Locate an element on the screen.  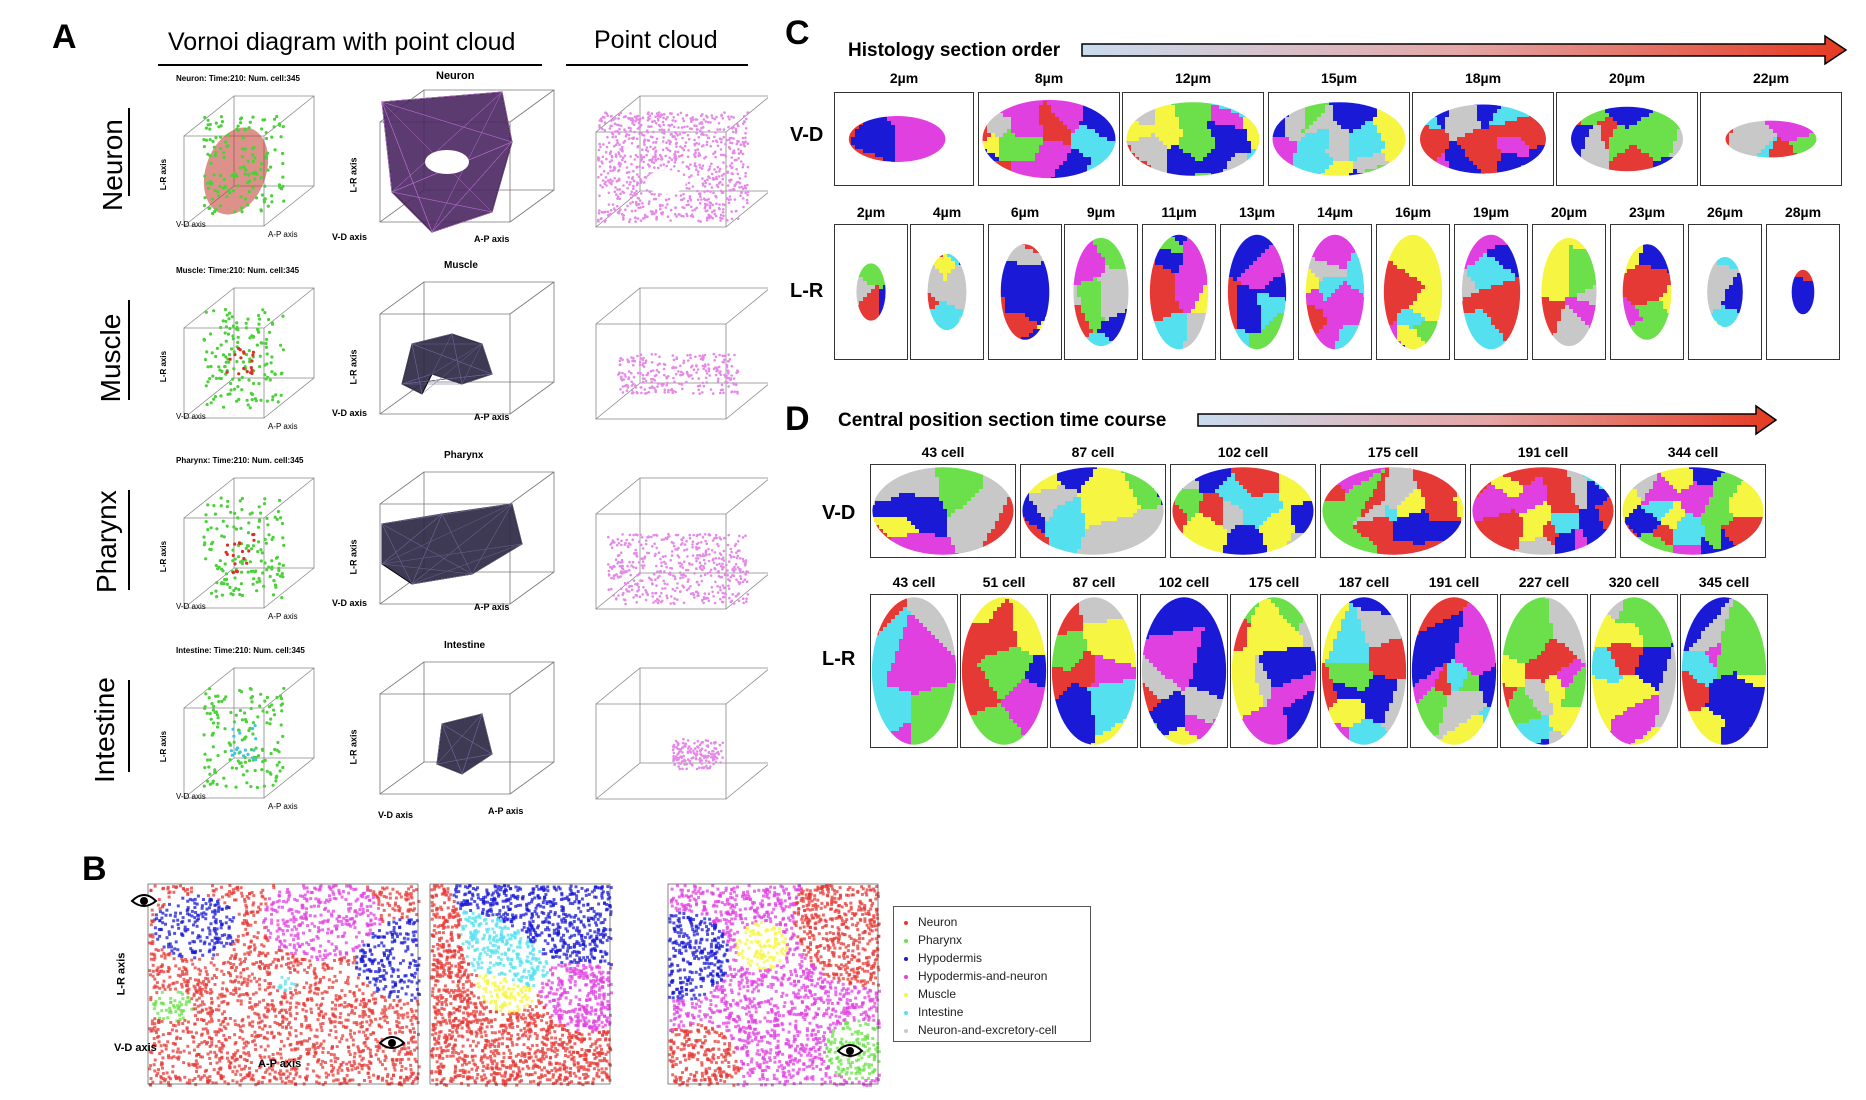
legend-item-muscle: Muscle is located at coordinates (930, 994).